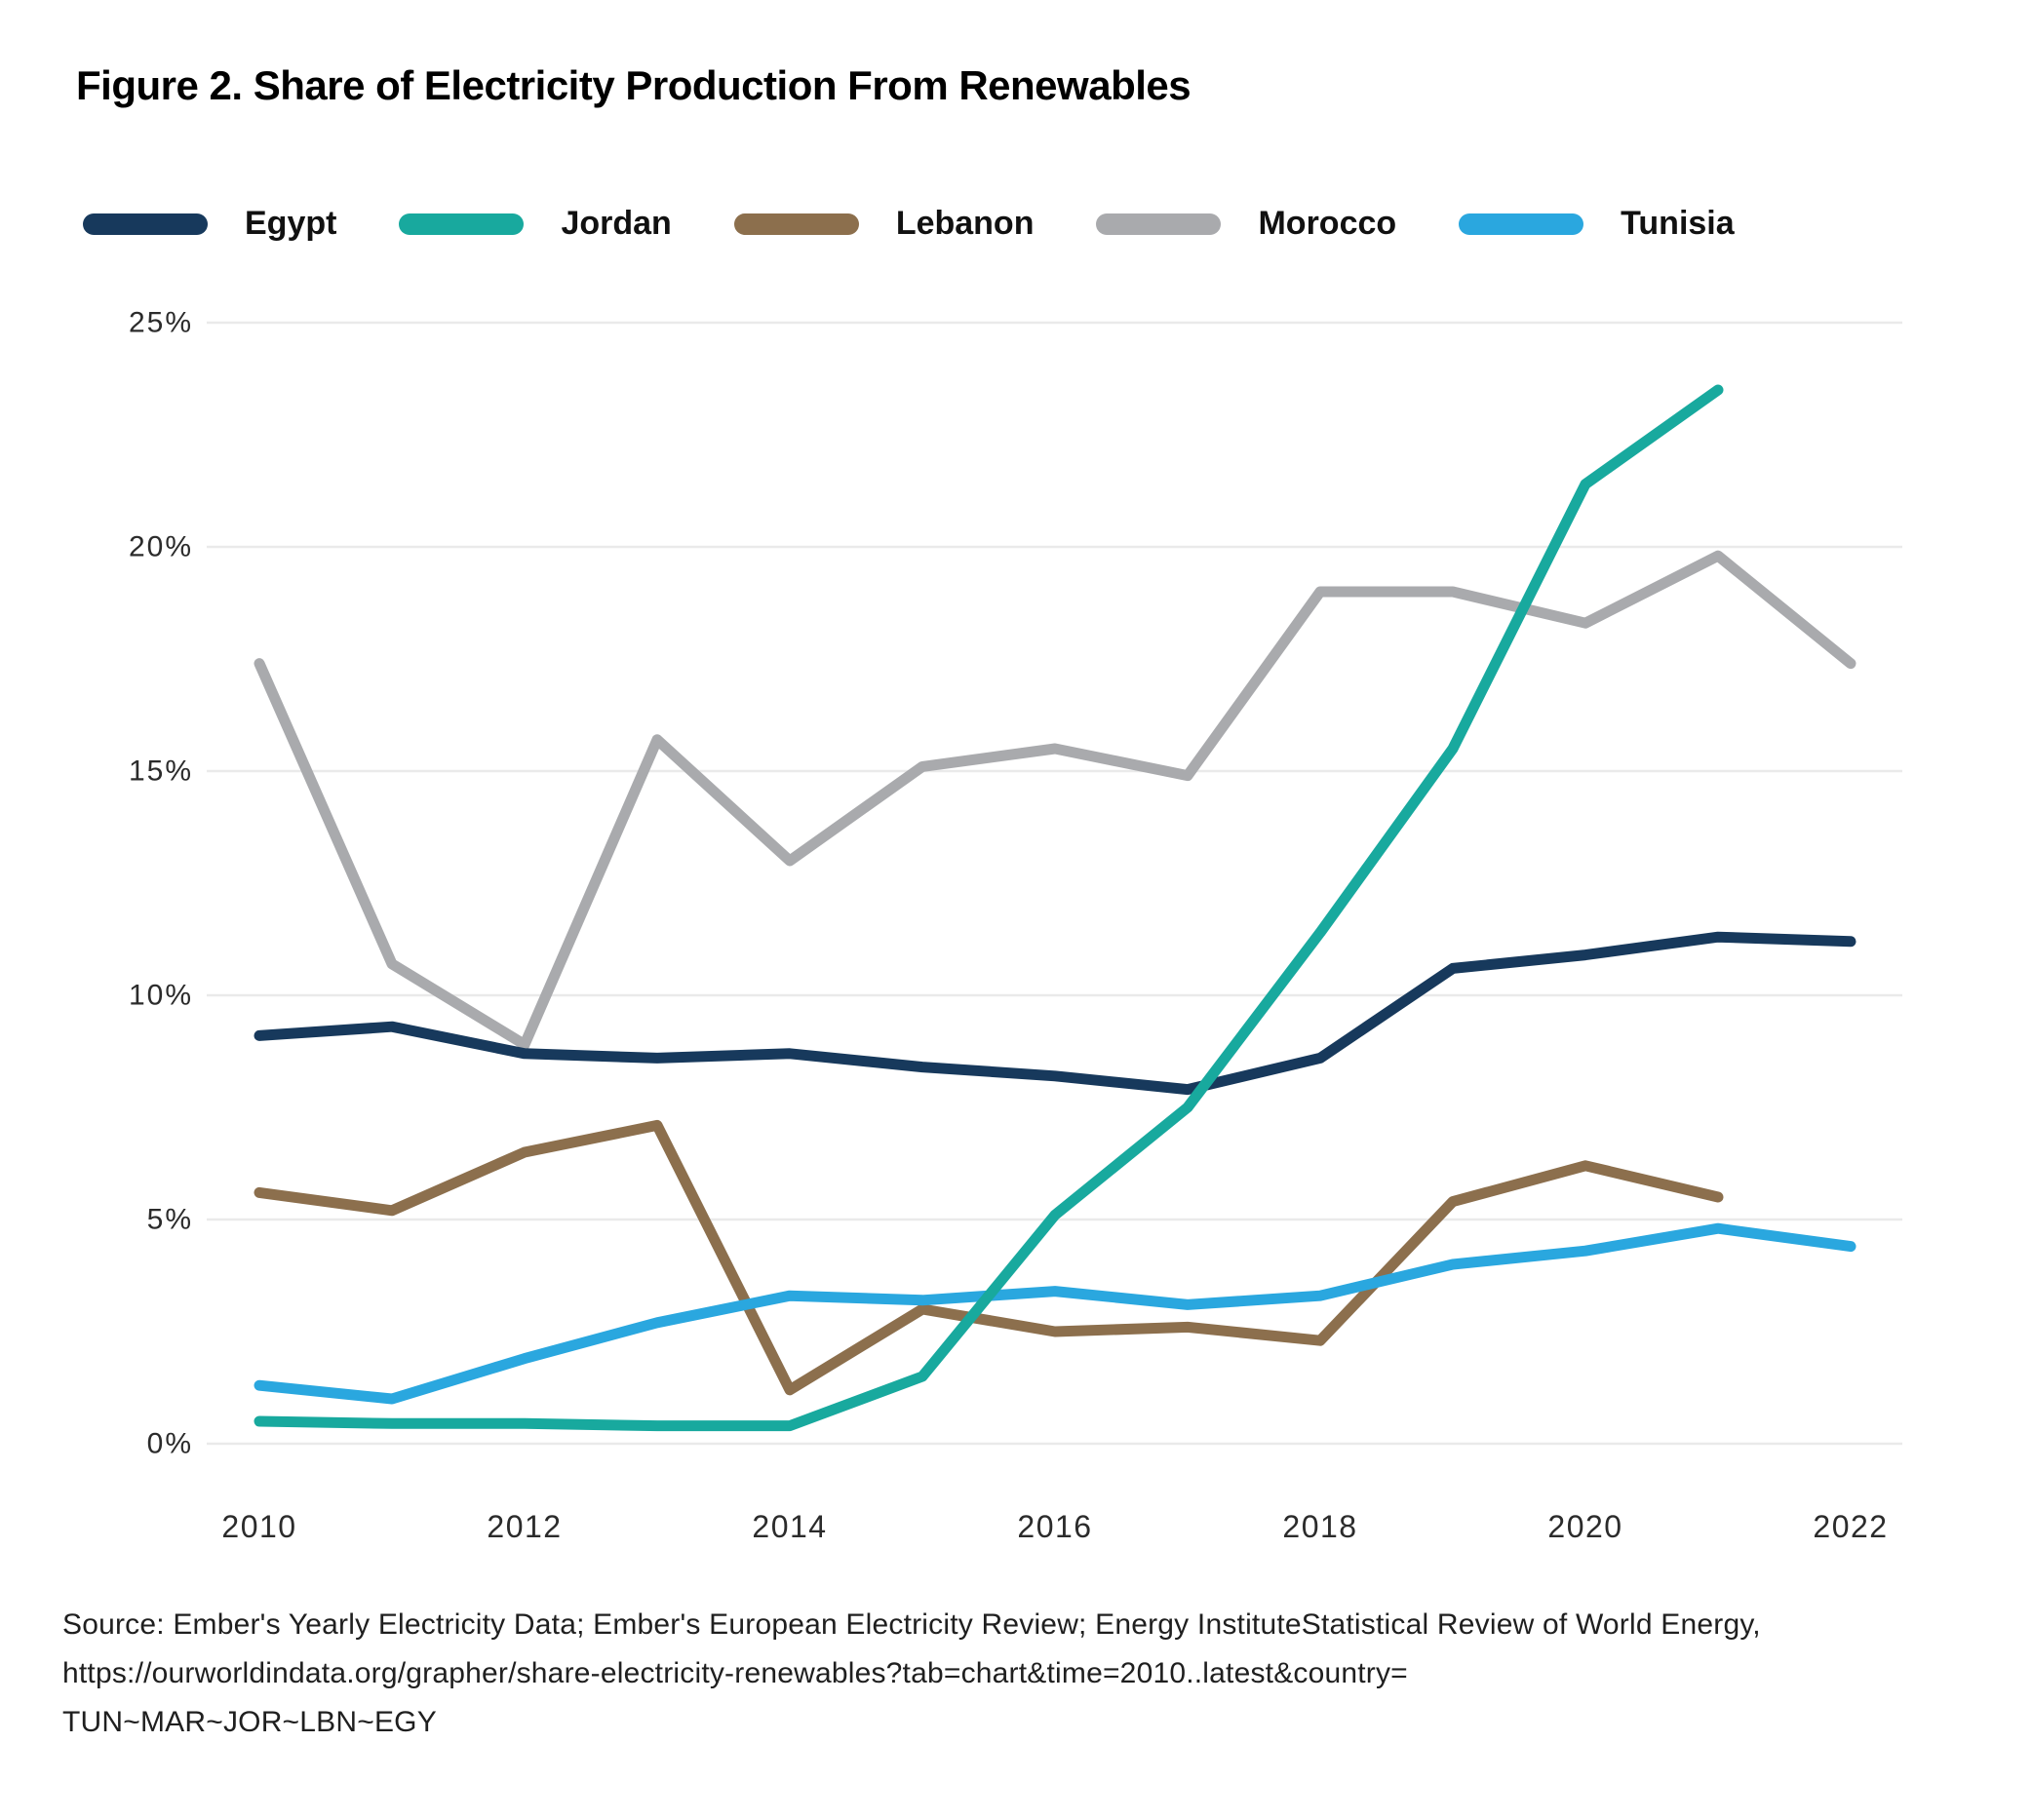 This screenshot has height=1820, width=2032. I want to click on svg-text: 15%, so click(161, 771).